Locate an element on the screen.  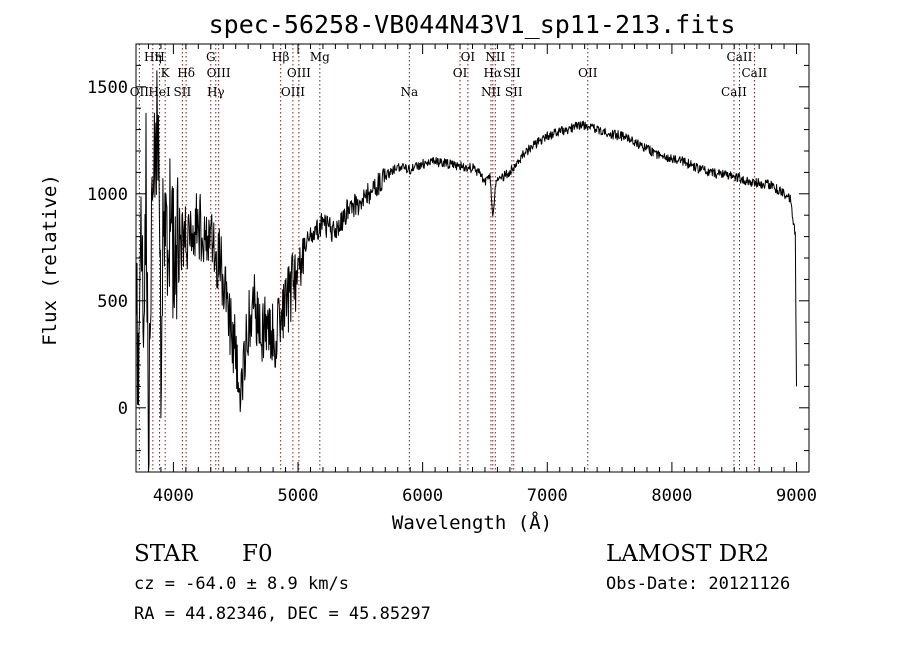
marker-label: G is located at coordinates (211, 57).